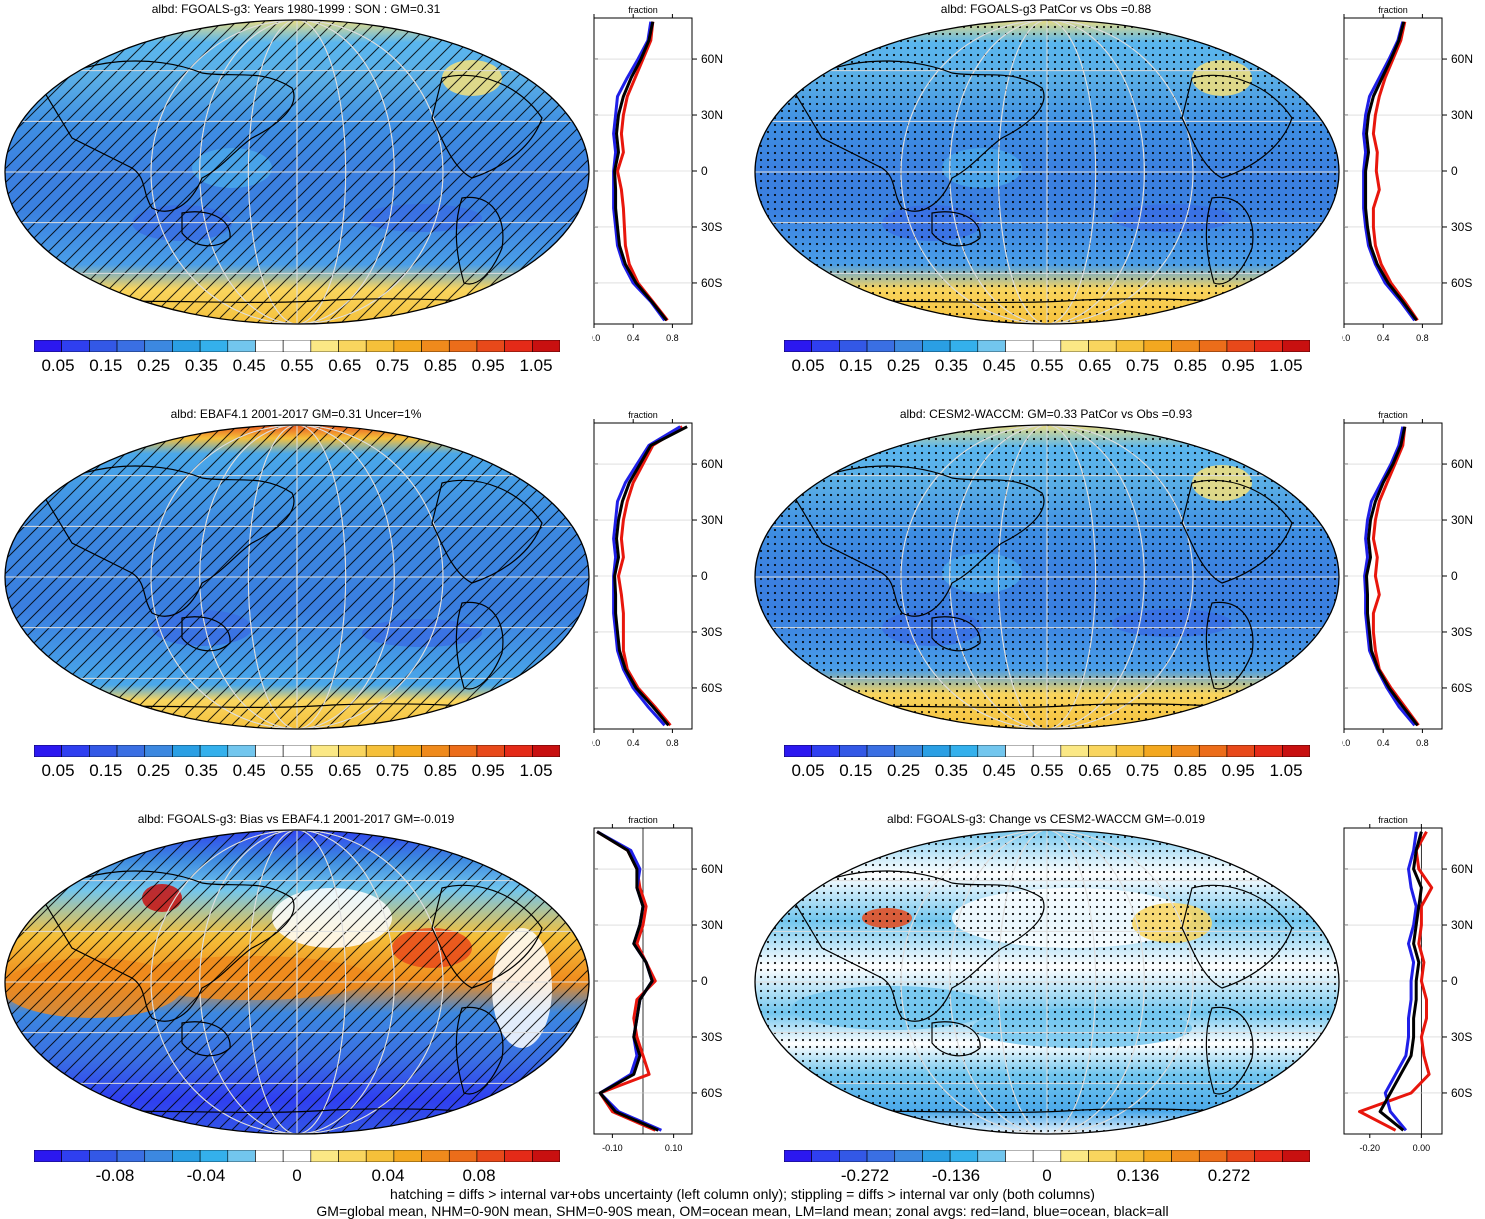 This screenshot has width=1485, height=1219. I want to click on colorbar-tick-label: 0.95, so click(1238, 771).